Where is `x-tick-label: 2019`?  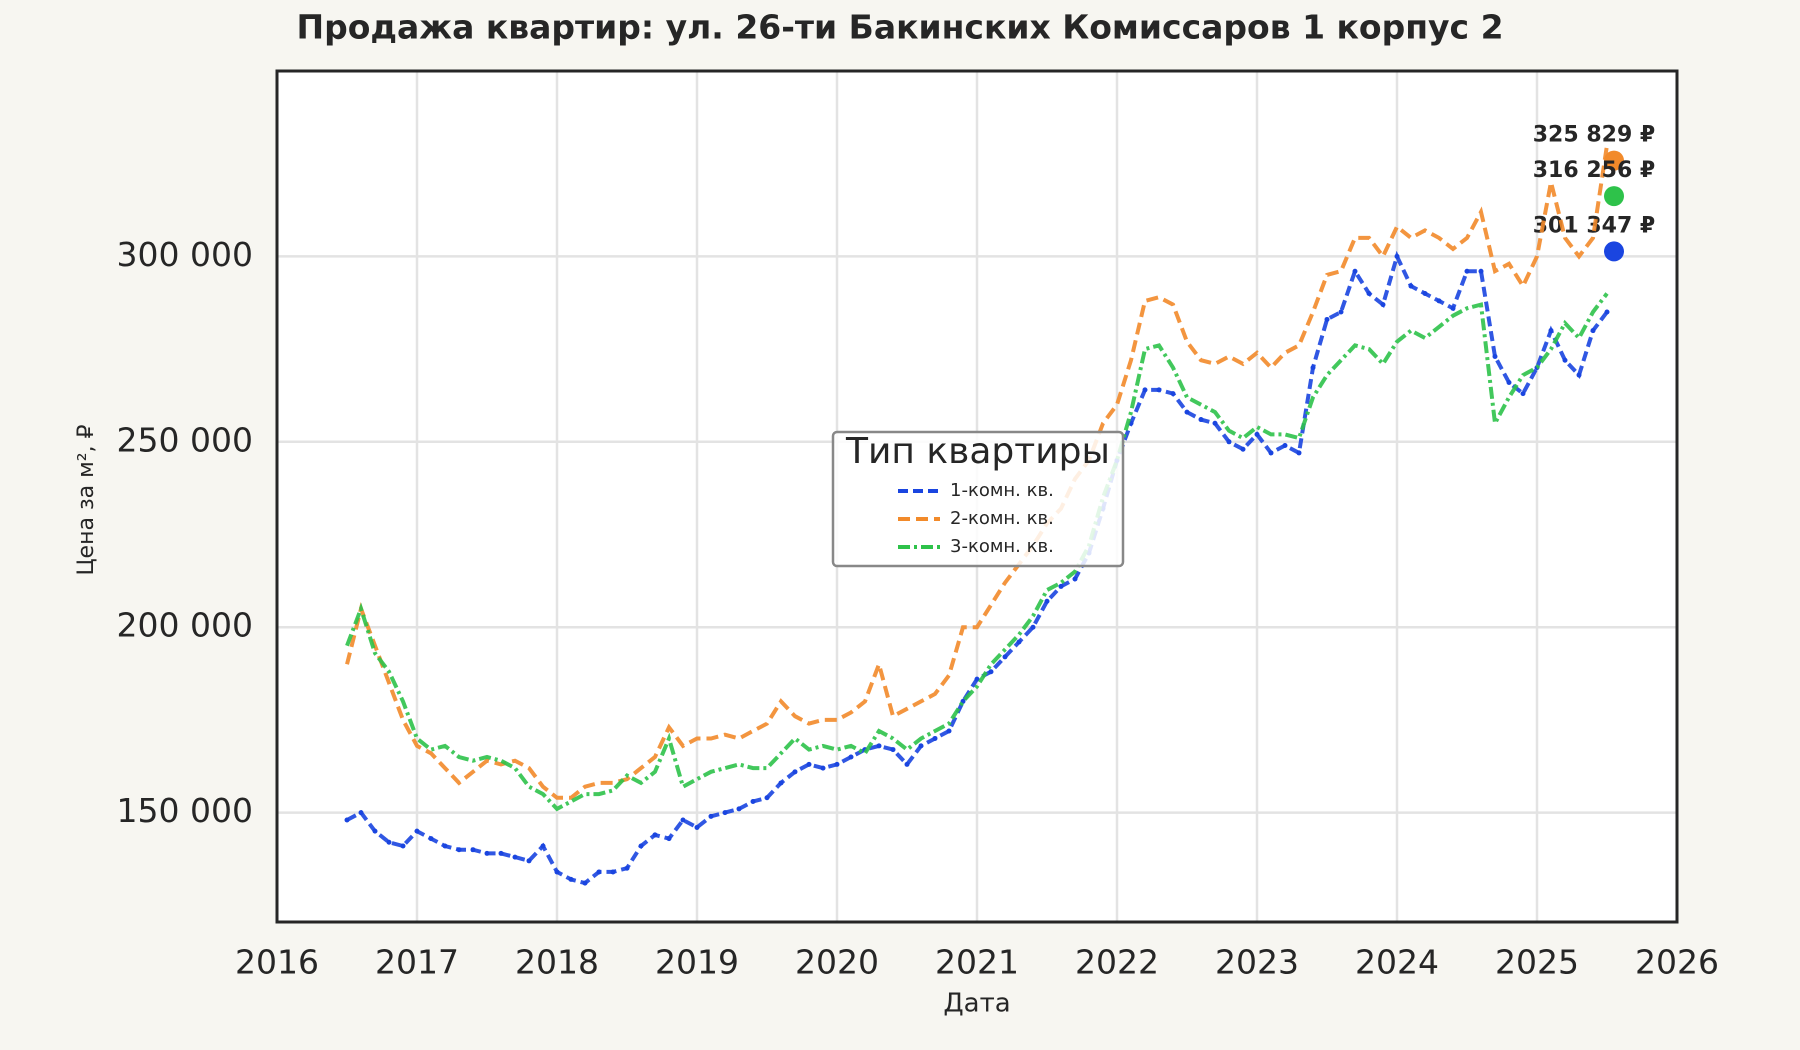 x-tick-label: 2019 is located at coordinates (697, 962).